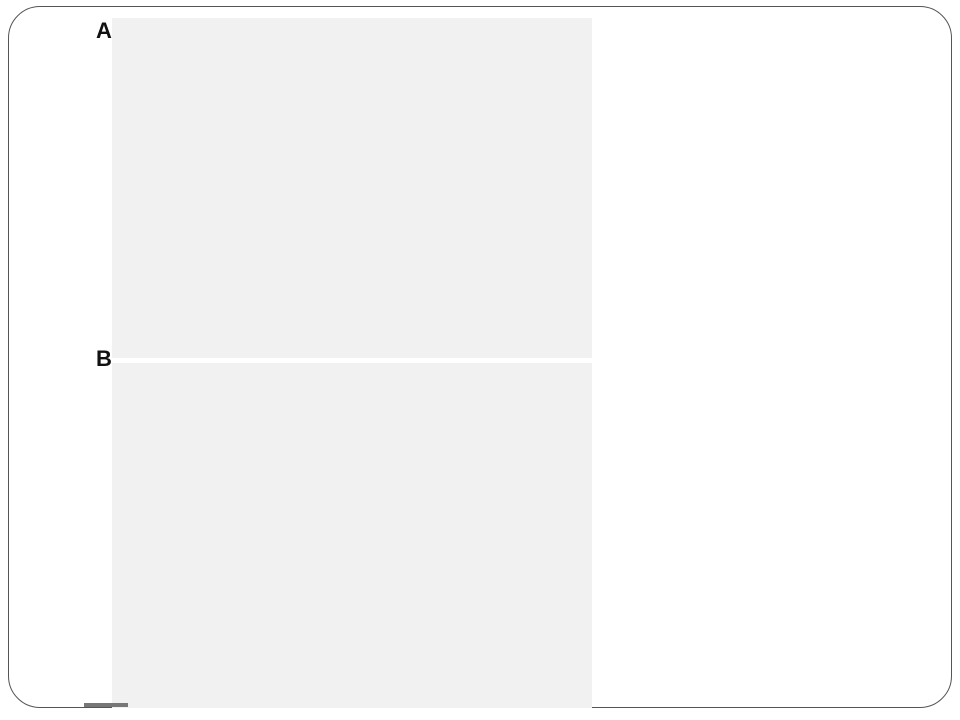 The image size is (960, 720). Describe the element at coordinates (106, 705) in the screenshot. I see `slide-bottom-accent` at that location.